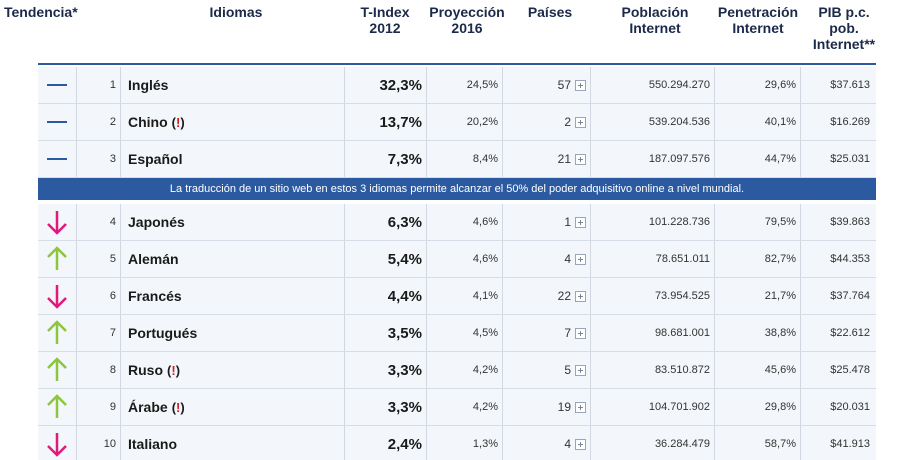 The image size is (903, 460). What do you see at coordinates (485, 444) in the screenshot?
I see `projection-value: 1,3%` at bounding box center [485, 444].